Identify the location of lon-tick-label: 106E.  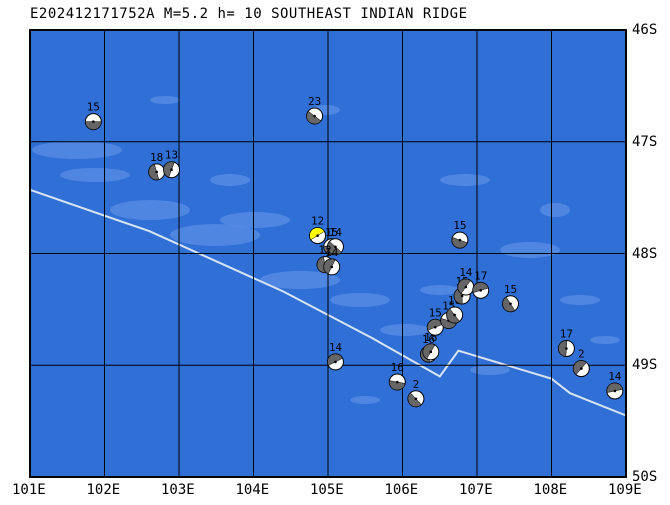
(401, 490).